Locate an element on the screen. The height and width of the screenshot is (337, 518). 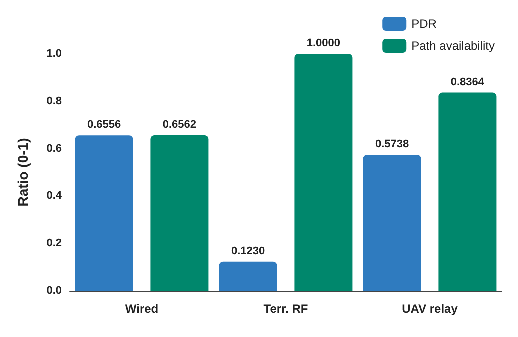
y-tick-label: 0.8 is located at coordinates (54, 101).